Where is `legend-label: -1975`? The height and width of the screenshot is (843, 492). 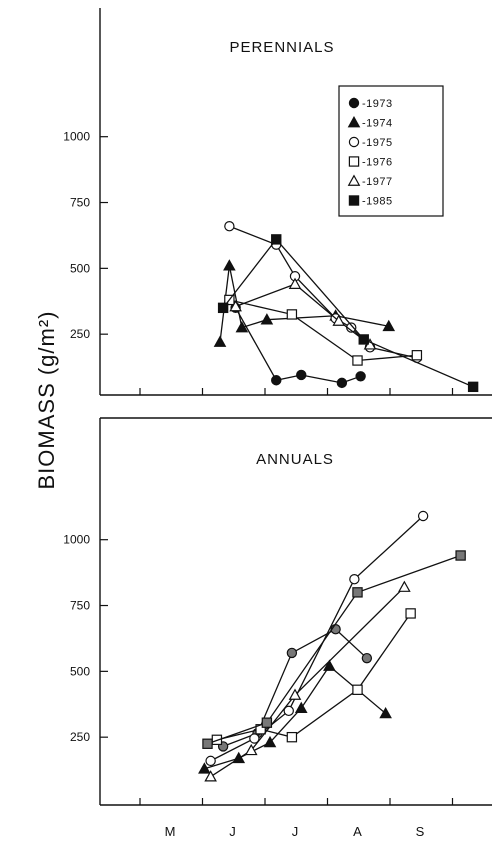
legend-label: -1975 is located at coordinates (377, 143).